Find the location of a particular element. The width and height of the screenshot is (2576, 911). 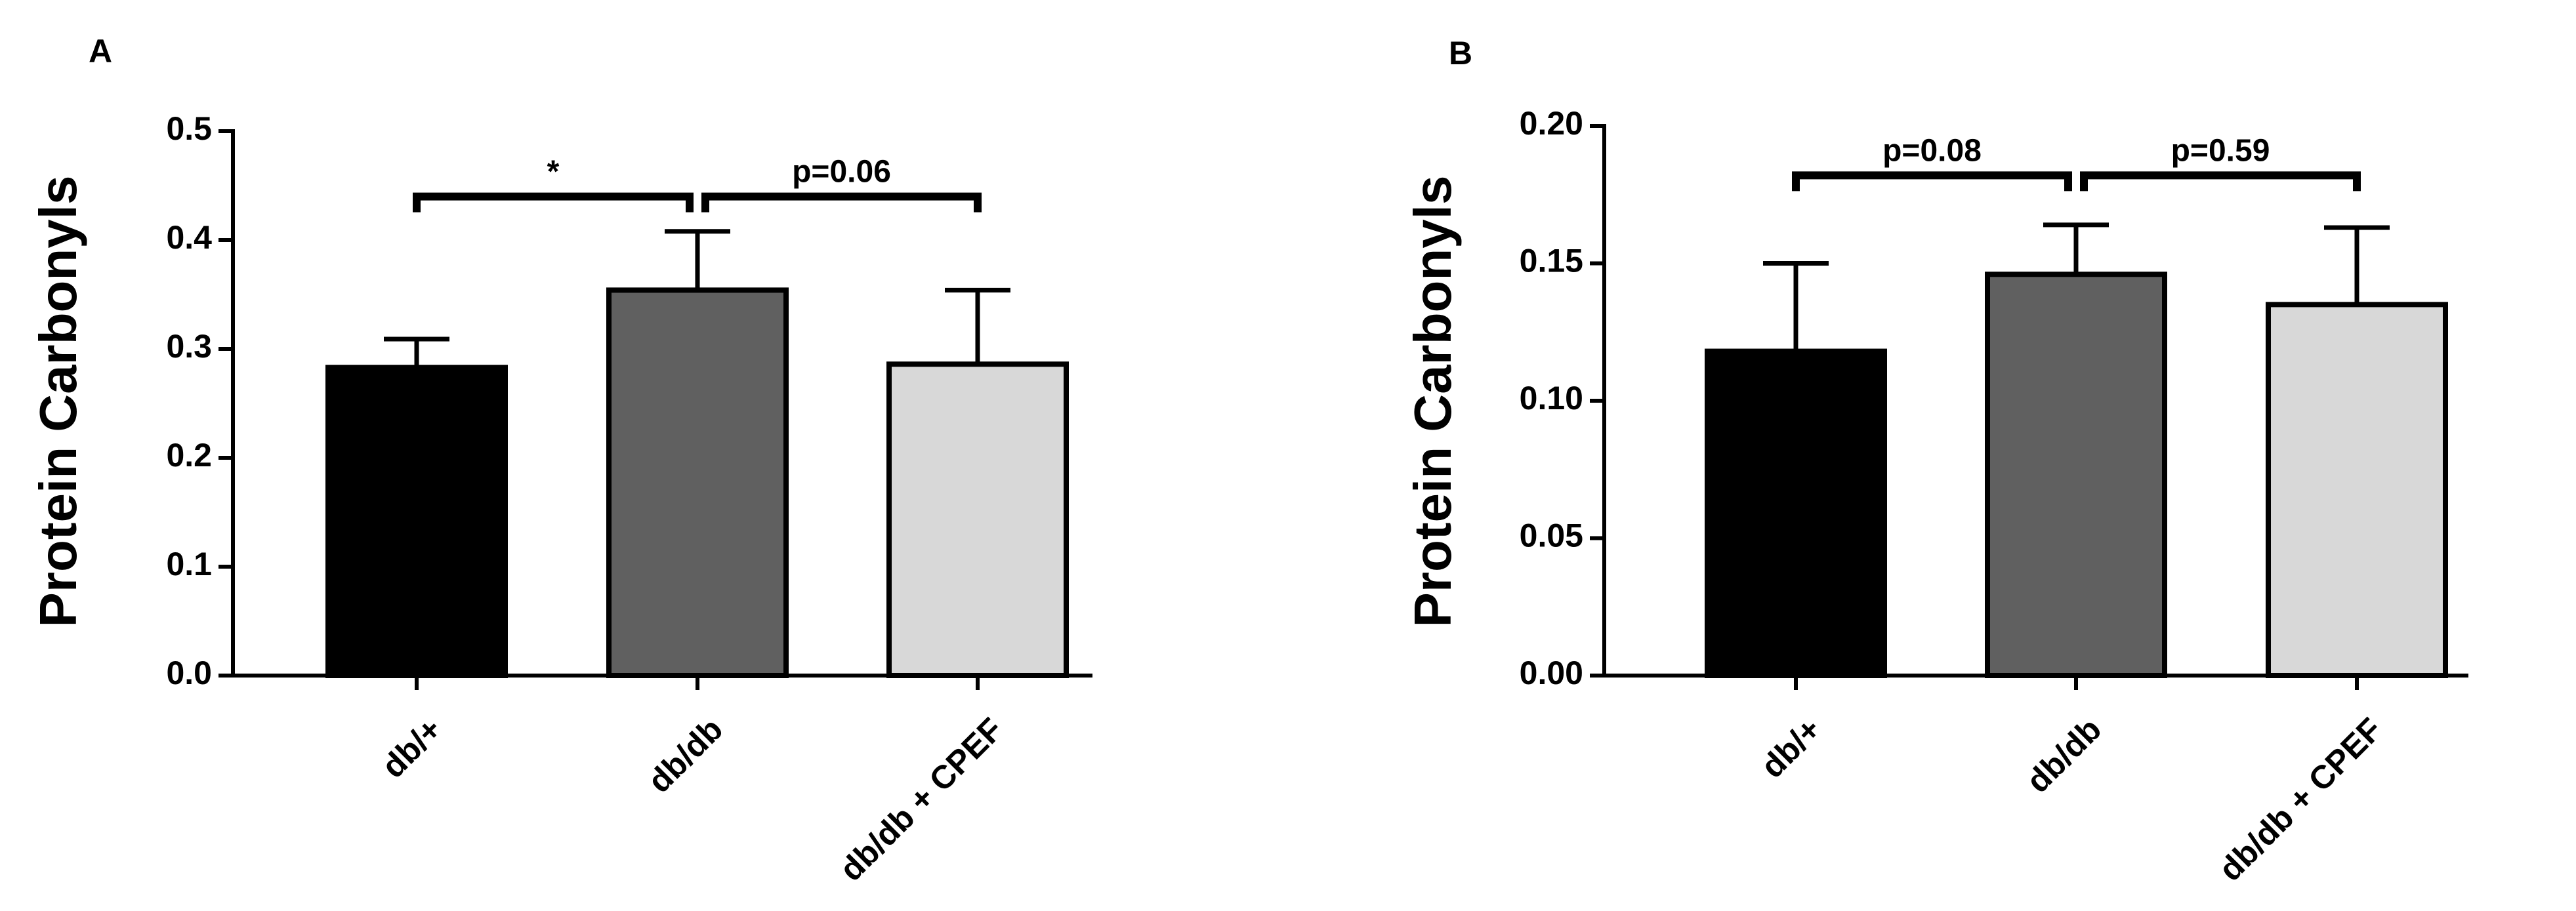

panel-label: A is located at coordinates (101, 51).